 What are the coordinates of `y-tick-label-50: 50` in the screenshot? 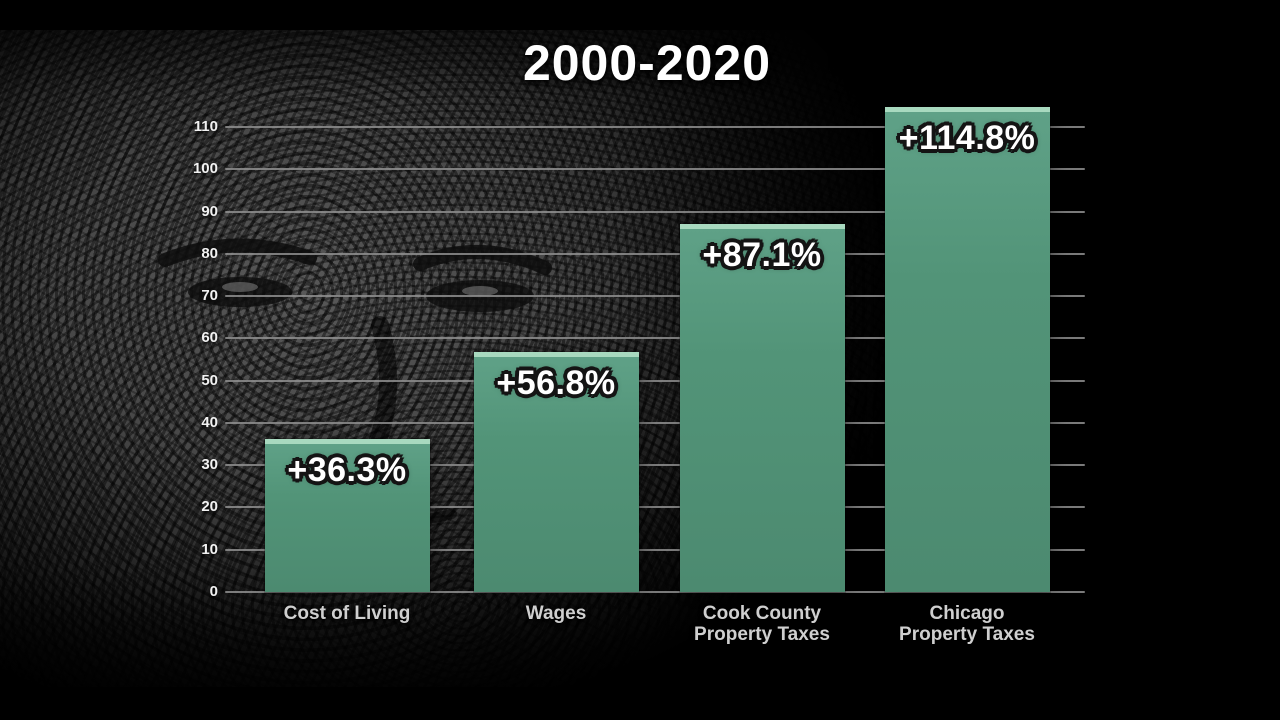 It's located at (209, 380).